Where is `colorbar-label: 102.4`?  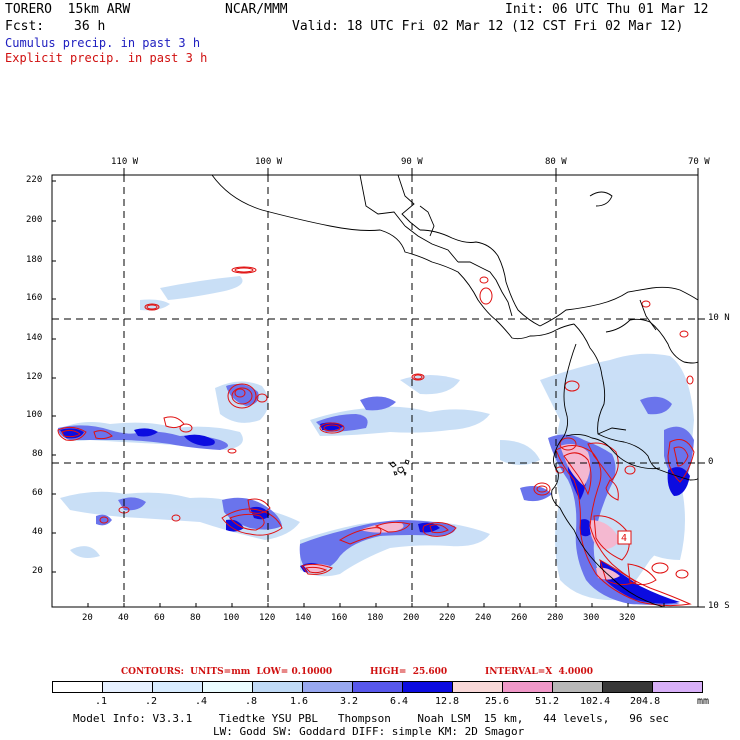 colorbar-label: 102.4 is located at coordinates (595, 701).